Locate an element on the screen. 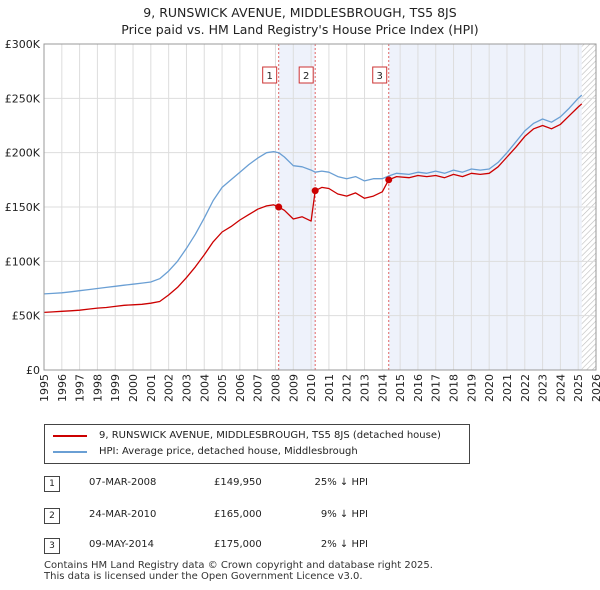 This screenshot has height=590, width=600. sale-marker-label-3: 3 is located at coordinates (380, 76).